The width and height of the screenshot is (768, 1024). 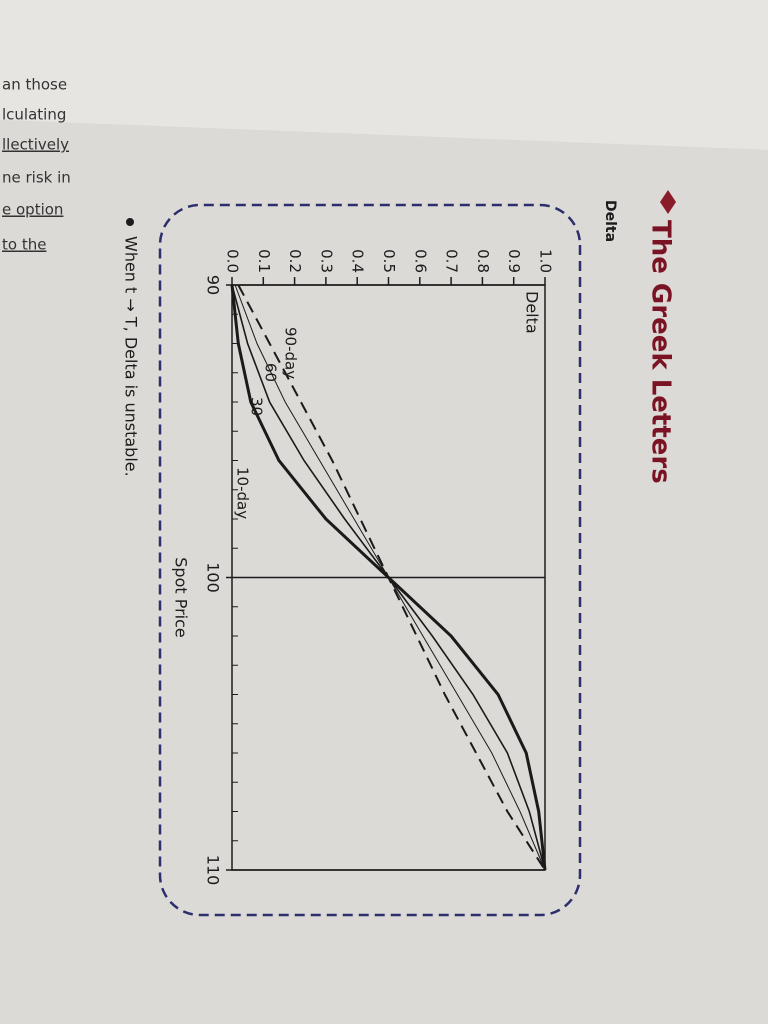 I want to click on heading-icon, so click(x=668, y=202).